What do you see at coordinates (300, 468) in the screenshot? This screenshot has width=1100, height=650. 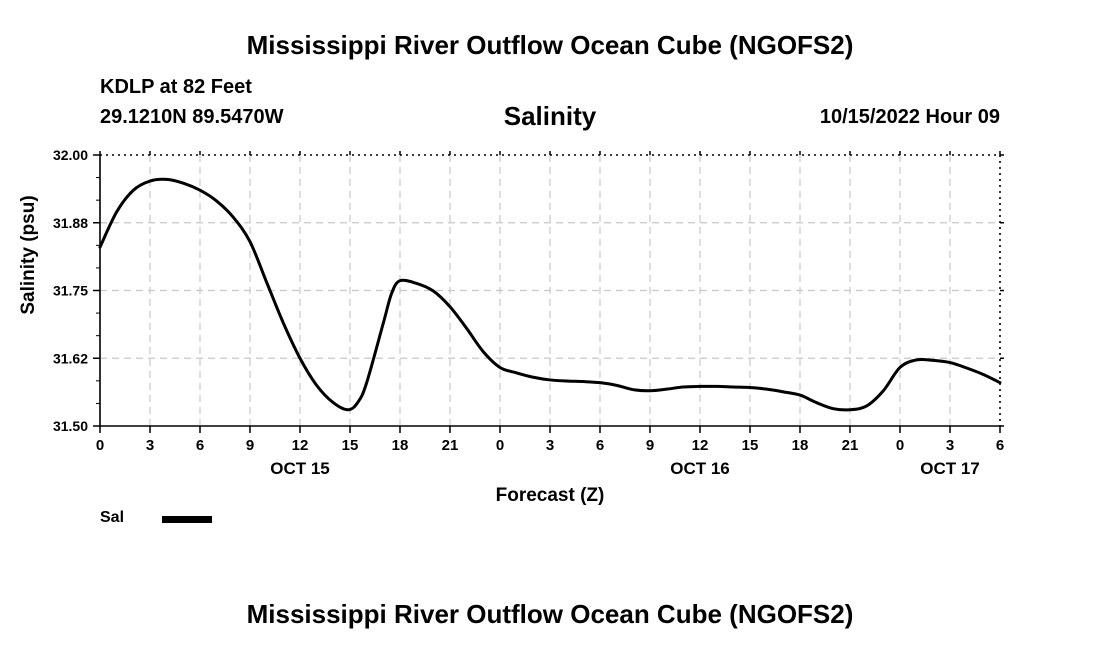 I see `date-label: OCT 15` at bounding box center [300, 468].